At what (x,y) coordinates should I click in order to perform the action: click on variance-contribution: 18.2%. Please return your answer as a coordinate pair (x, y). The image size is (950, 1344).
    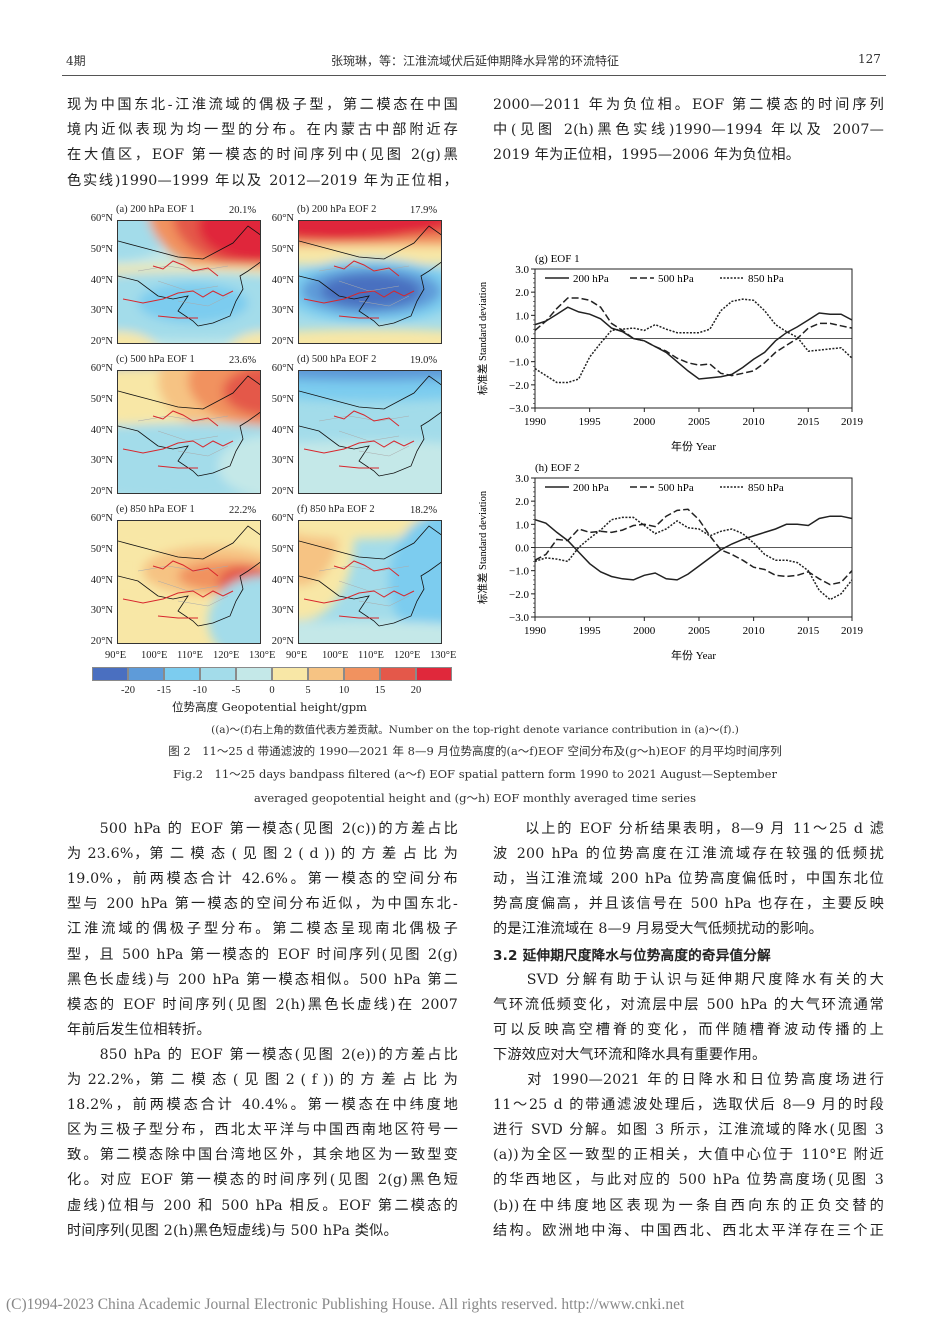
    Looking at the image, I should click on (424, 510).